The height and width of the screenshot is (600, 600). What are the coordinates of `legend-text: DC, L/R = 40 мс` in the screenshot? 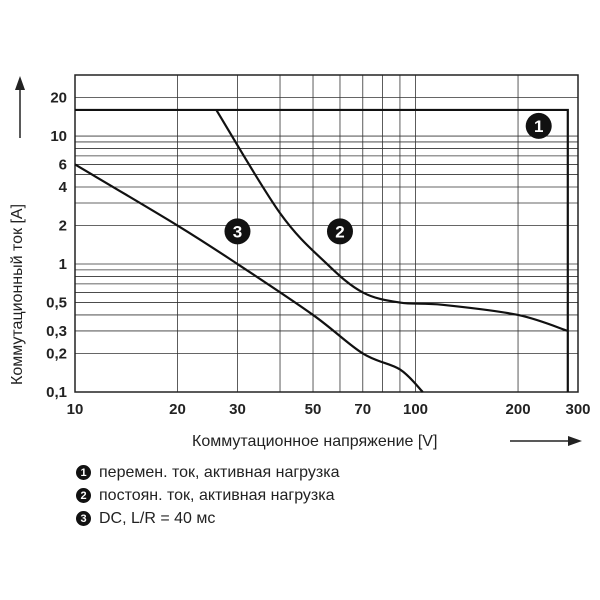 It's located at (157, 518).